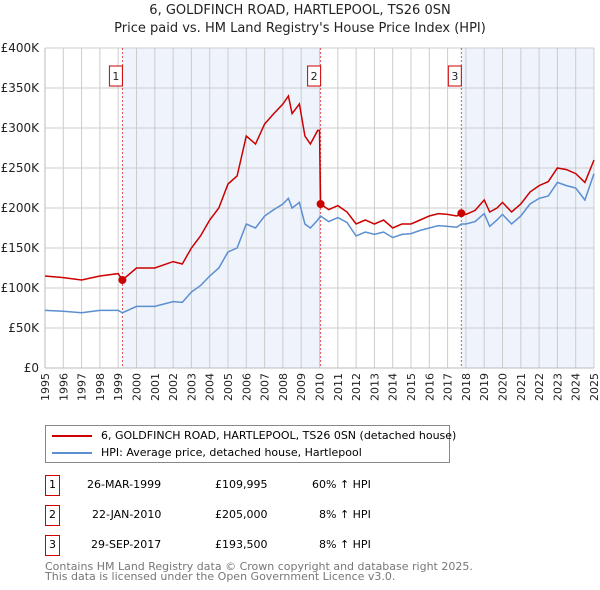  What do you see at coordinates (283, 387) in the screenshot?
I see `x-tick-label: 2008` at bounding box center [283, 387].